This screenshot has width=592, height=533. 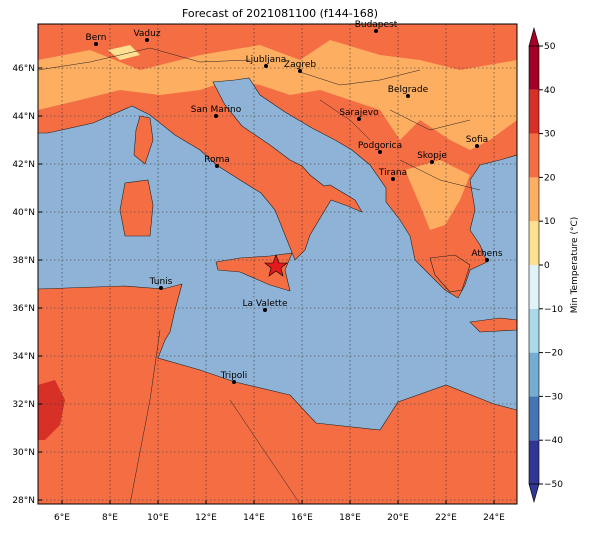 What do you see at coordinates (136, 208) in the screenshot?
I see `sardinia` at bounding box center [136, 208].